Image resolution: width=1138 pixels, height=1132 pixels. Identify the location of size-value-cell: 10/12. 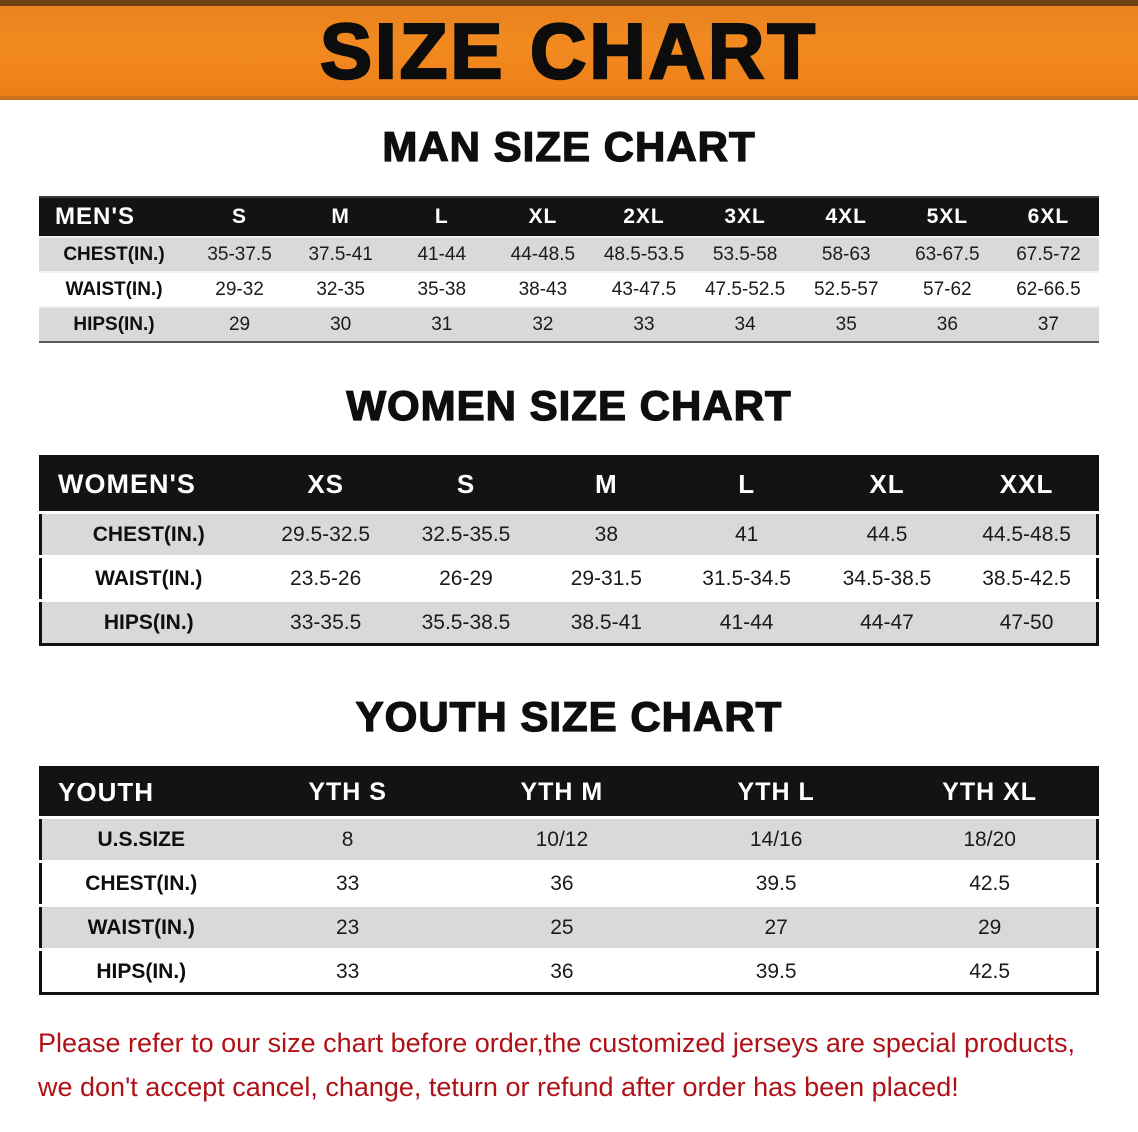
(562, 839).